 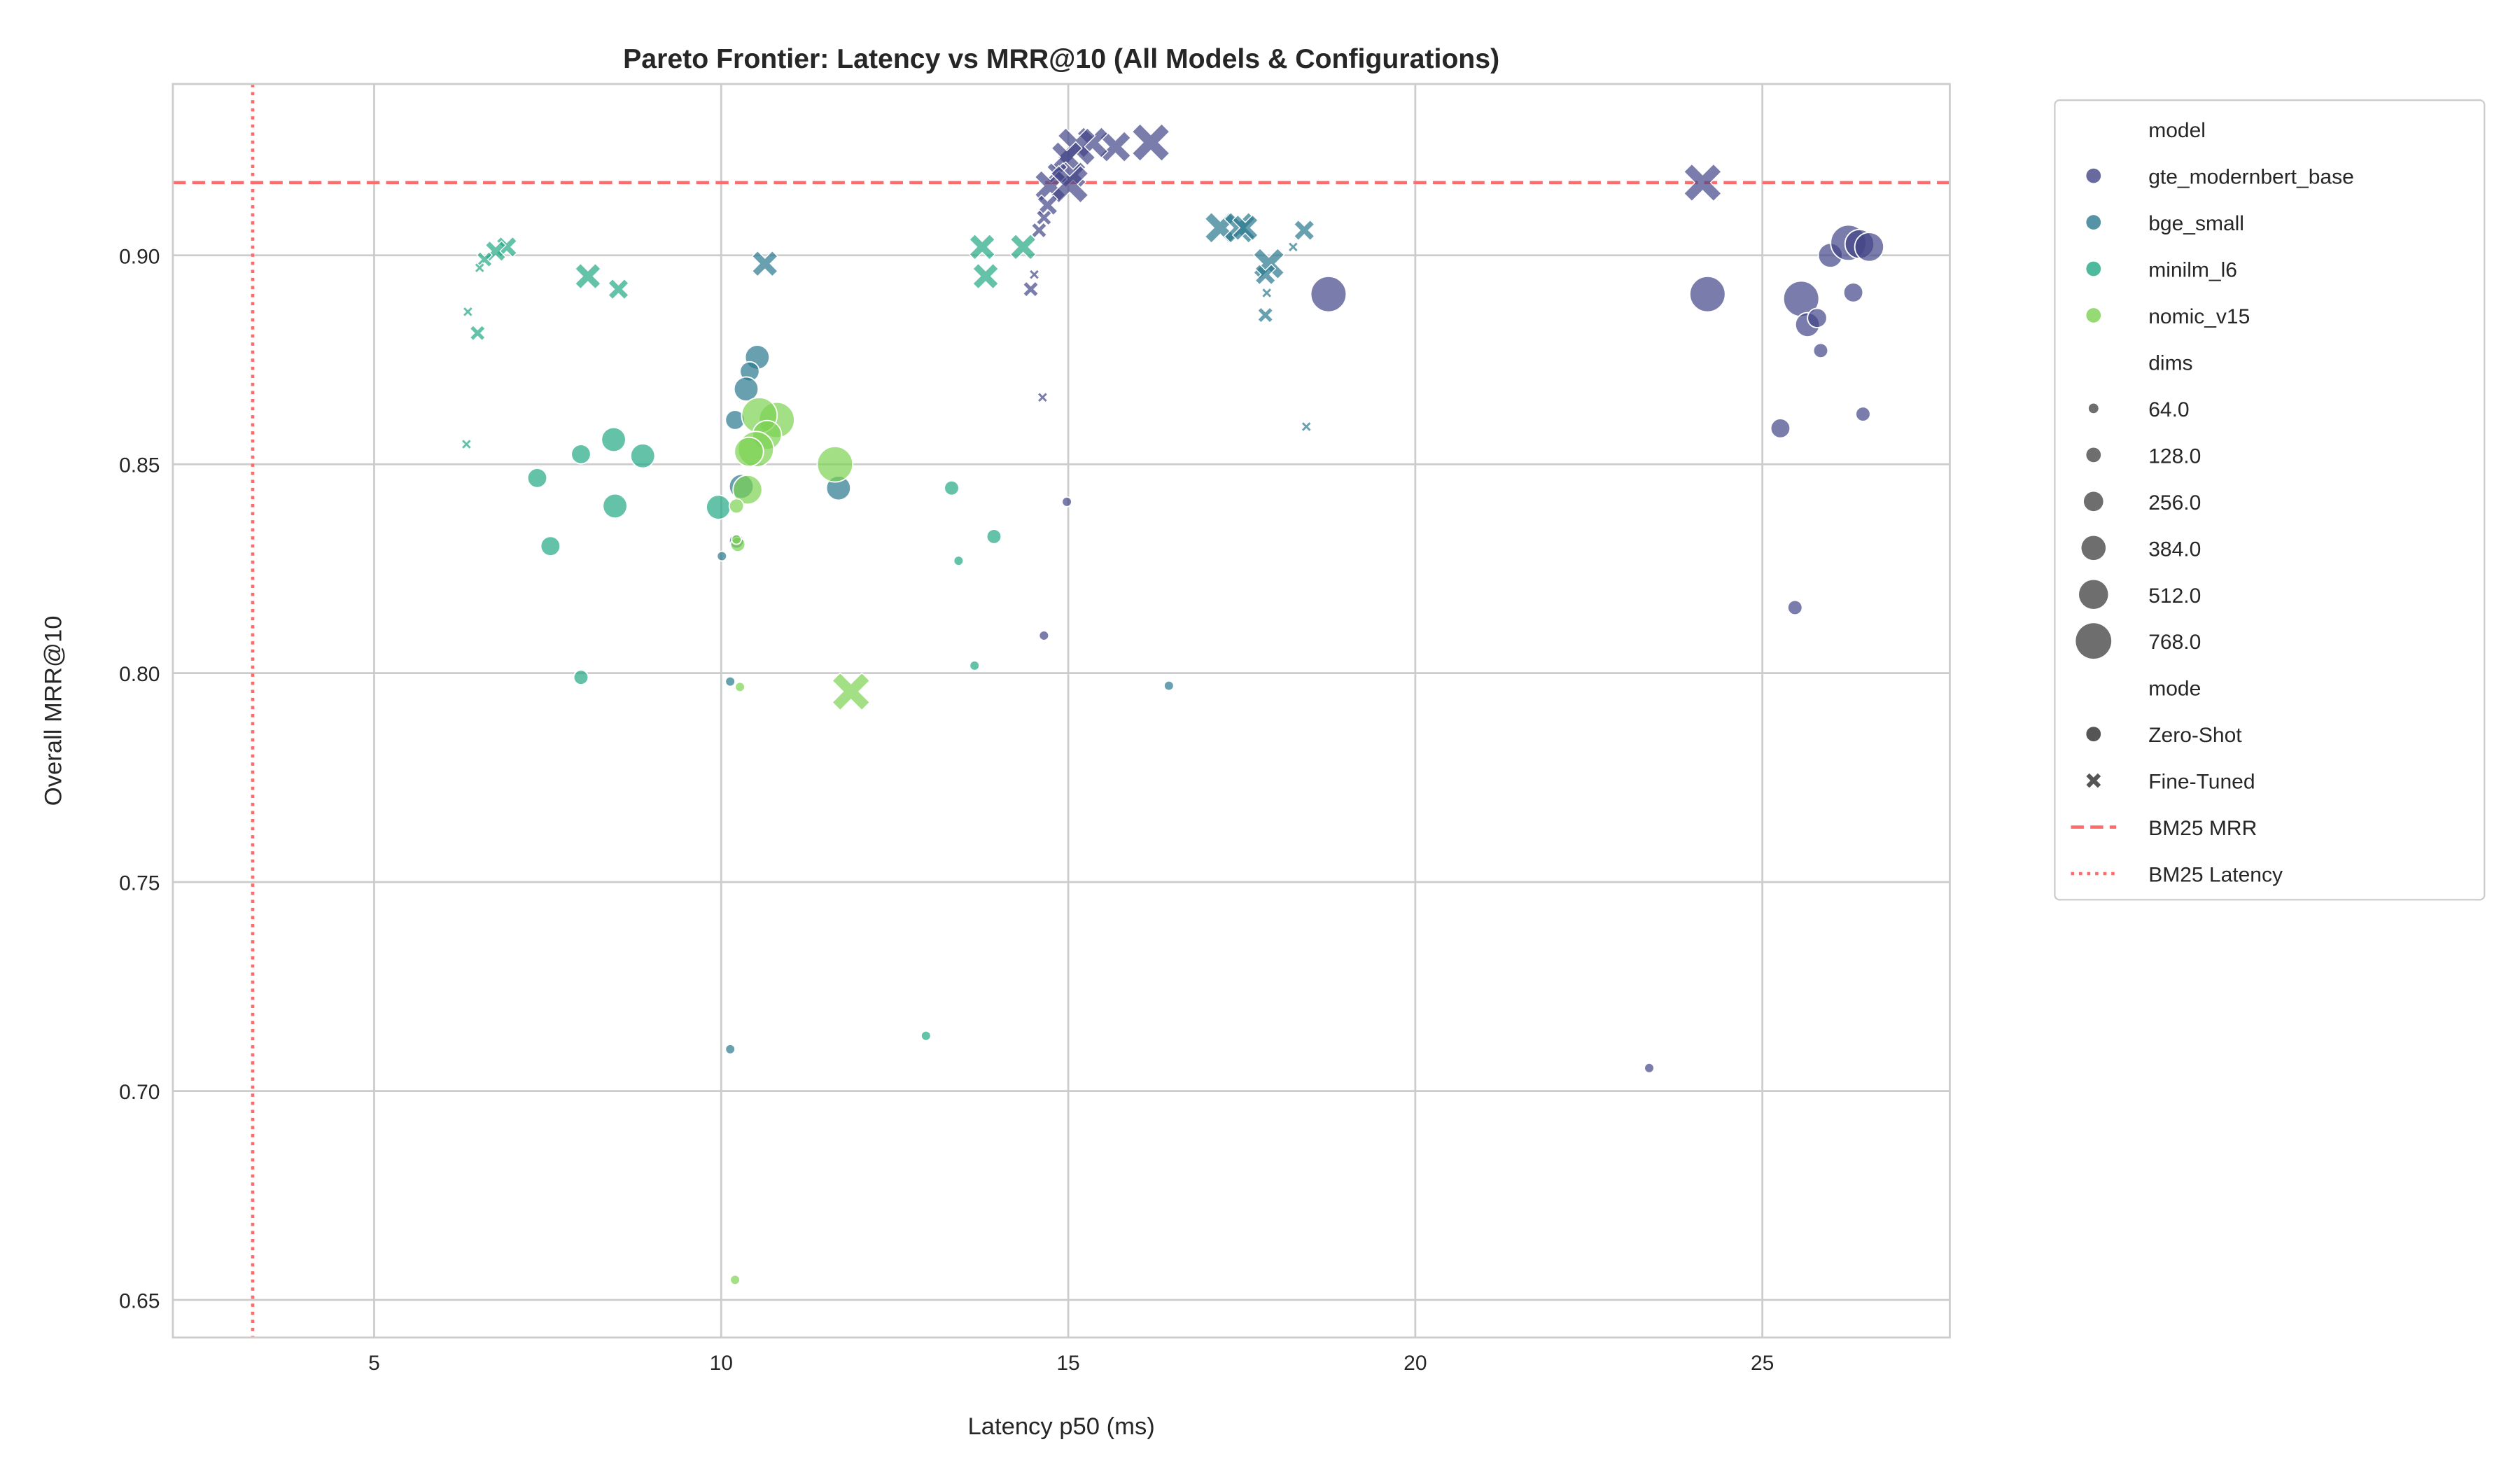 I want to click on legend-title-dims: dims, so click(x=2170, y=362).